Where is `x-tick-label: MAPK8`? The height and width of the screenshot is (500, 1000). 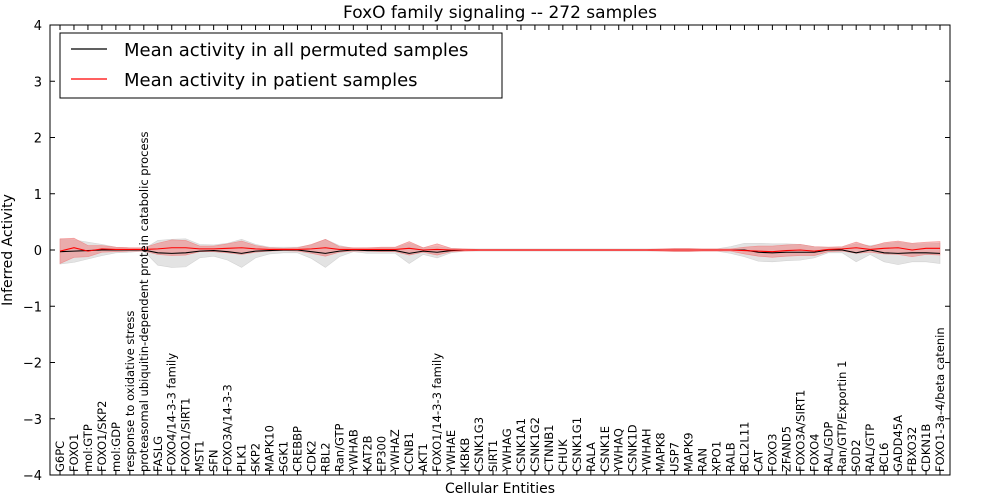
x-tick-label: MAPK8 is located at coordinates (661, 452).